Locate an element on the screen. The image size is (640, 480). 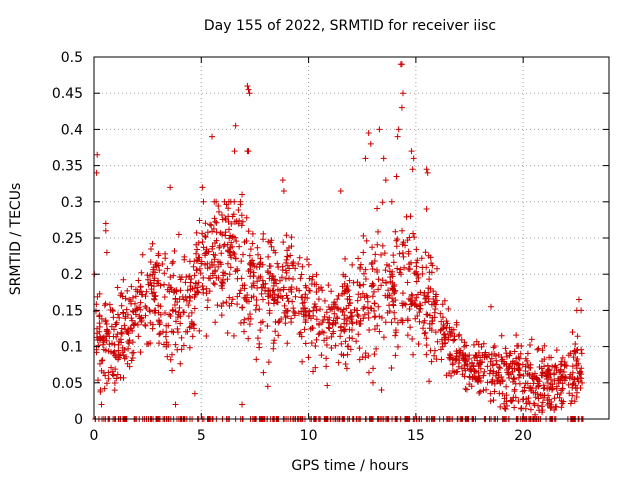
x-tick-label: 5 is located at coordinates (201, 436).